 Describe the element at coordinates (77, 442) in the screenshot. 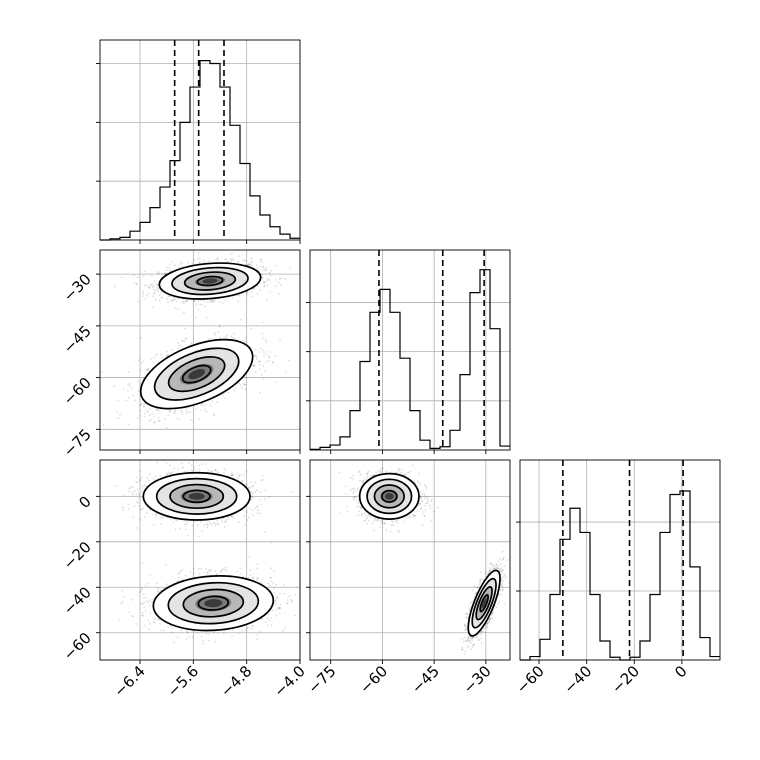

I see `y-tick-label: −75` at that location.